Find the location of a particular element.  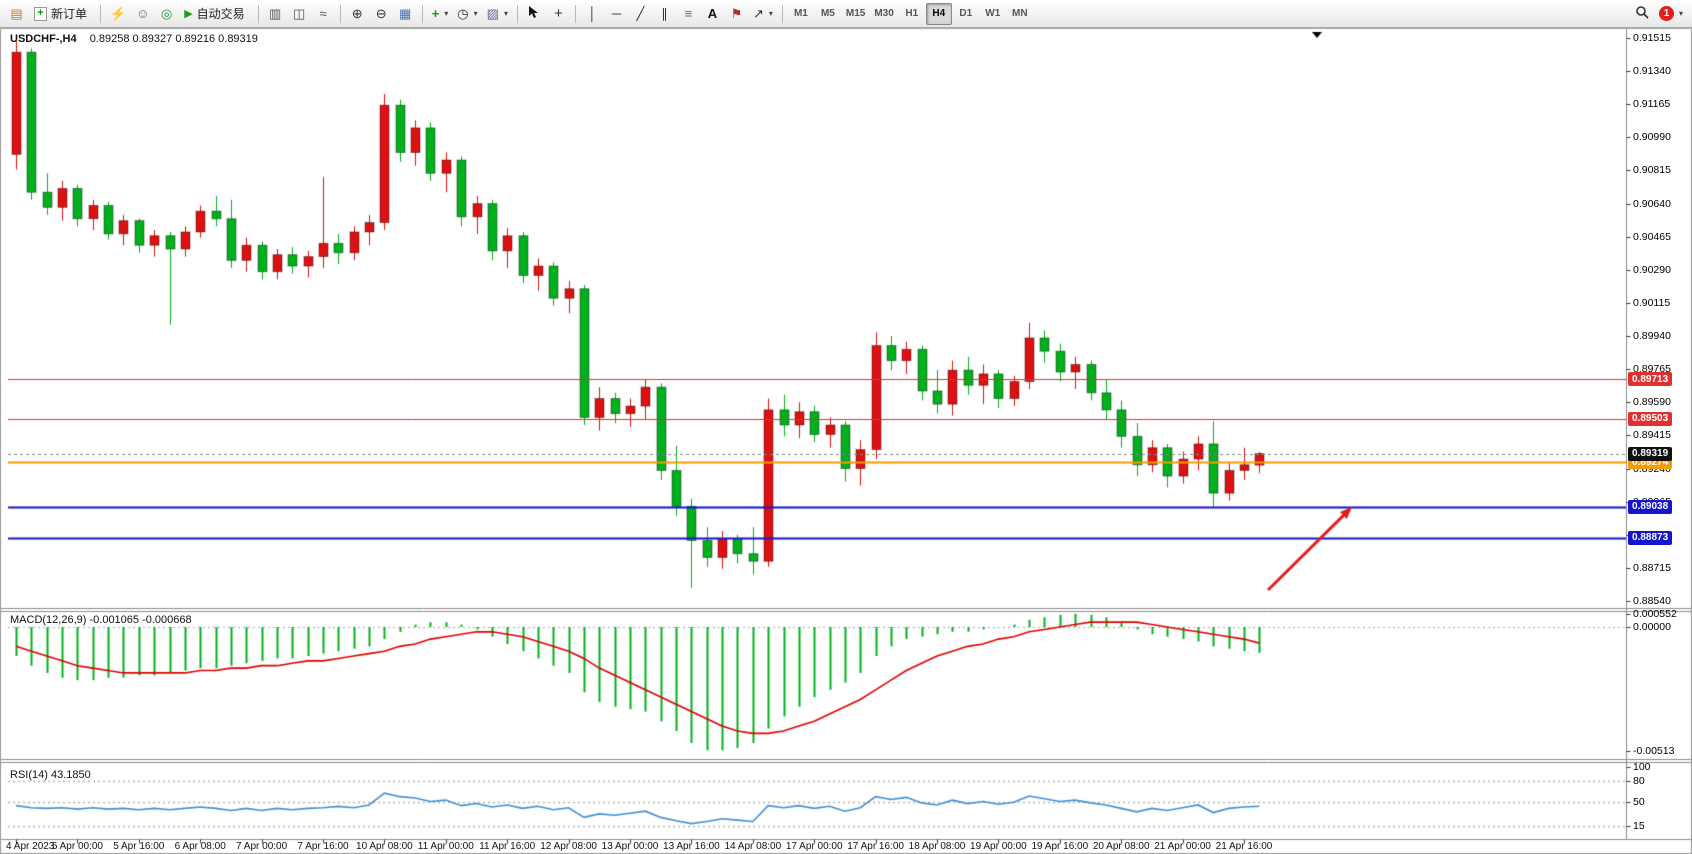

zoom-in-icon: ⊕ is located at coordinates (357, 13).